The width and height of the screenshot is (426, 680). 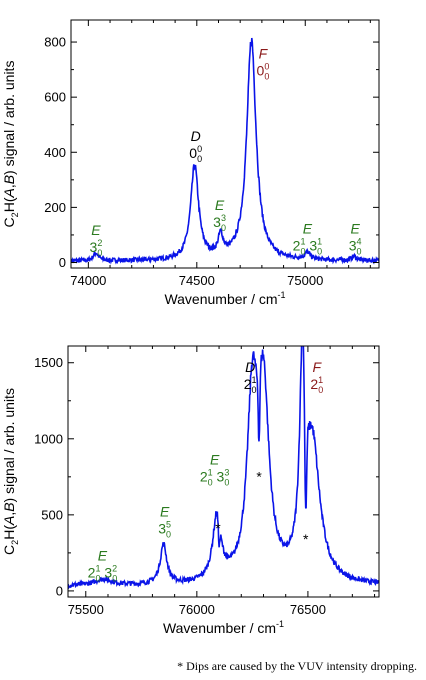 What do you see at coordinates (308, 247) in the screenshot?
I see `transition-label: 210​ 310​` at bounding box center [308, 247].